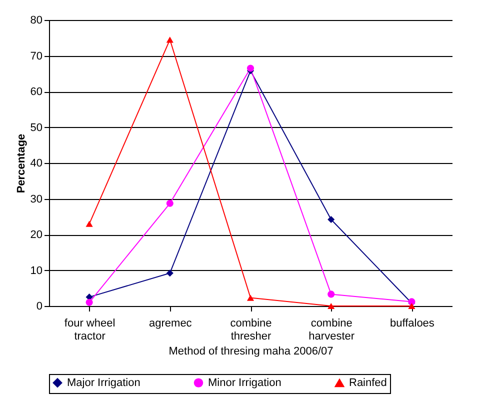 The width and height of the screenshot is (500, 408). Describe the element at coordinates (21, 164) in the screenshot. I see `y-axis-title: Percentage` at that location.